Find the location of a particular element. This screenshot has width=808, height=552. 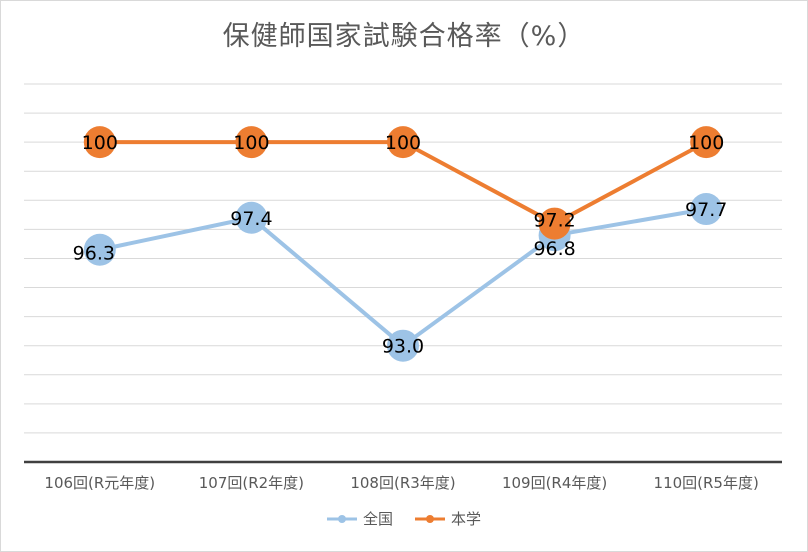

x-tick-label: 108回(R3年度) is located at coordinates (402, 483).